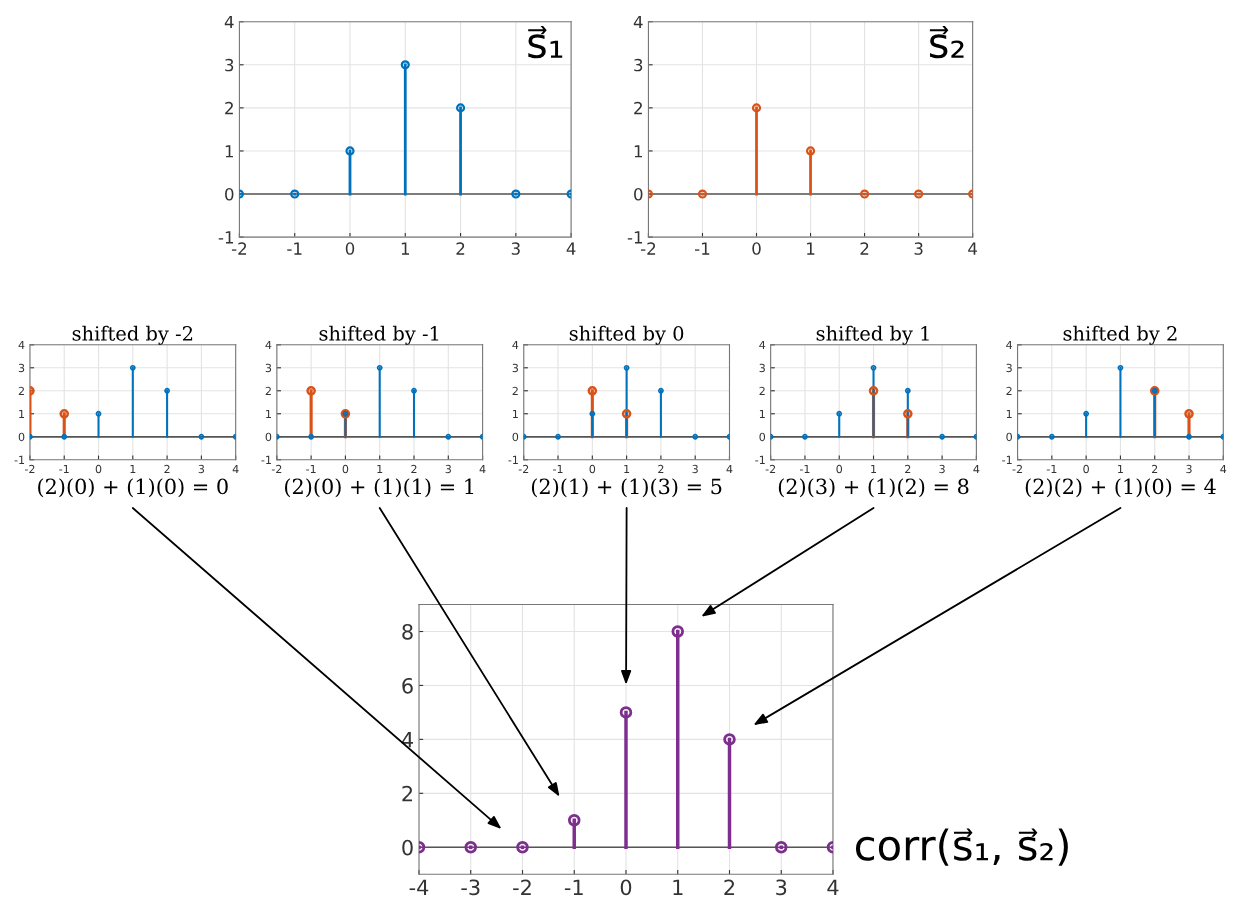 The width and height of the screenshot is (1247, 905). Describe the element at coordinates (872, 335) in the screenshot. I see `chart-title: shifted by 1` at that location.